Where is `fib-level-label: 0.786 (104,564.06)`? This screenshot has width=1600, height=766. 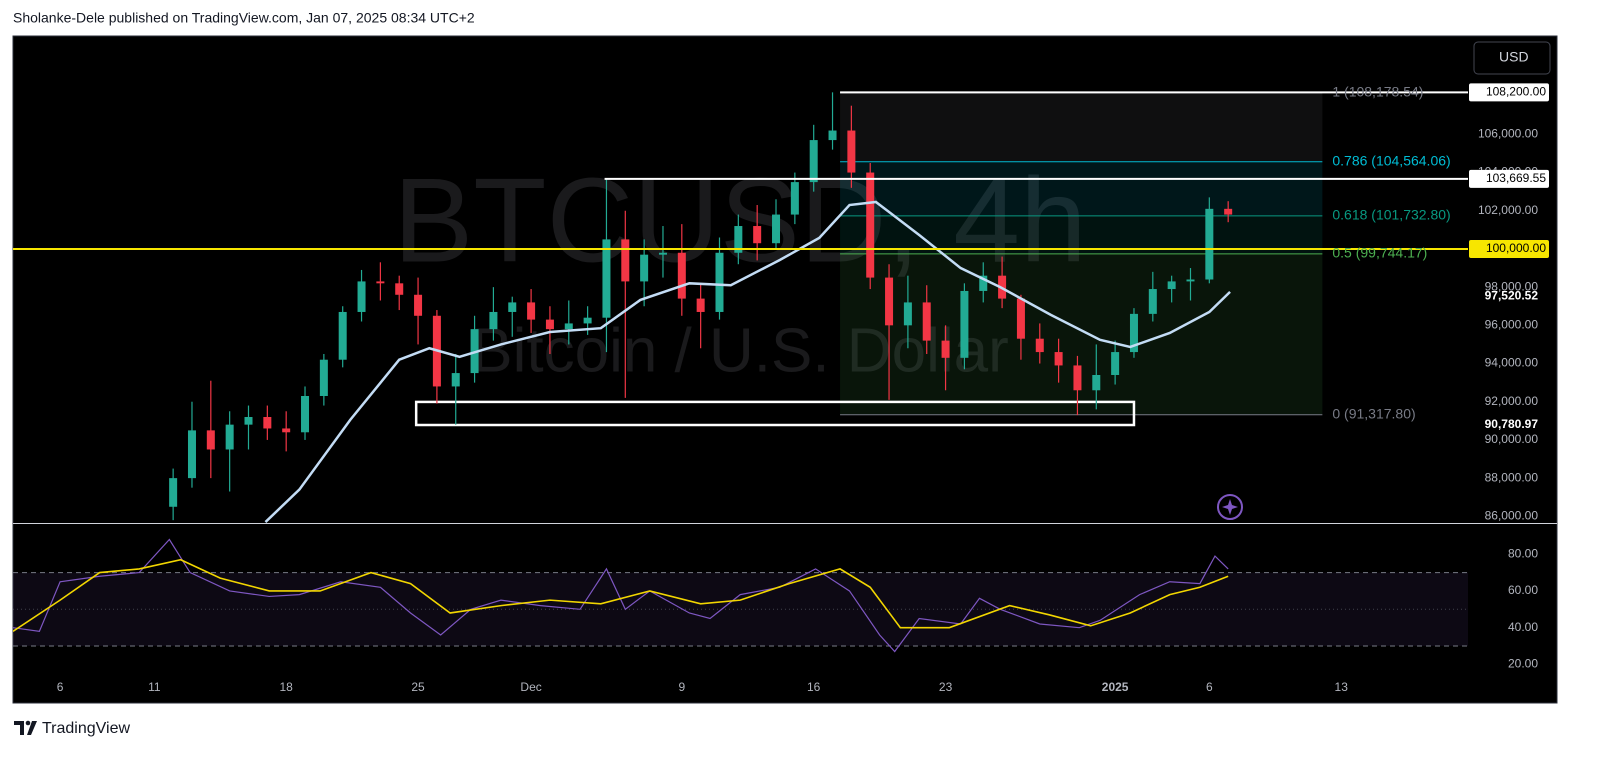
fib-level-label: 0.786 (104,564.06) is located at coordinates (1391, 160).